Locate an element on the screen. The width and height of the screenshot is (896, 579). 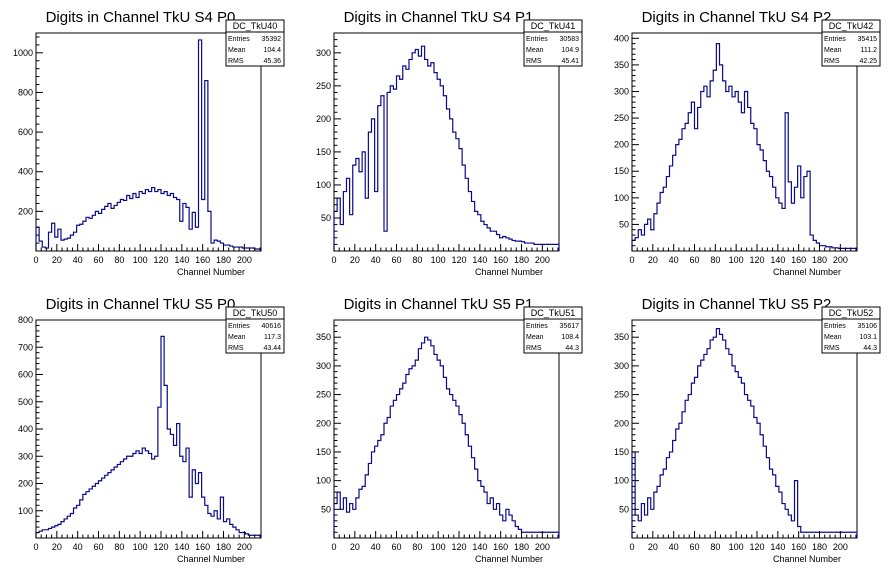
stats-value: 117.3 is located at coordinates (272, 337).